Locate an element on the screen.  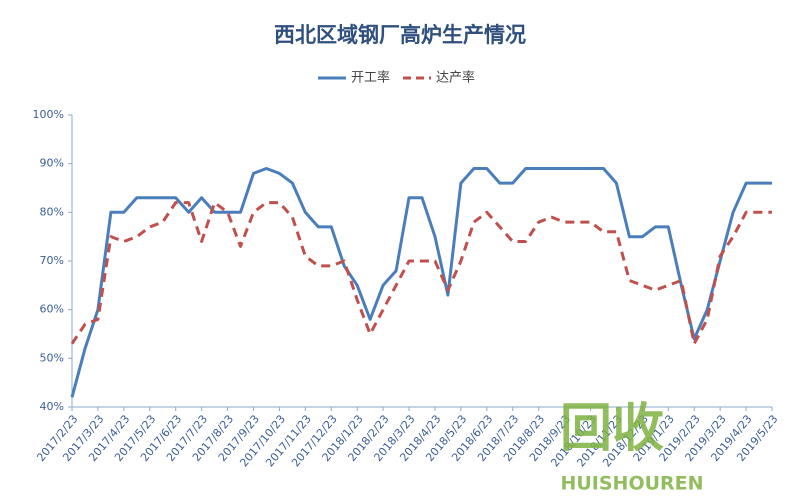
chart-title: 西北区域钢厂高炉生产情况 is located at coordinates (400, 35).